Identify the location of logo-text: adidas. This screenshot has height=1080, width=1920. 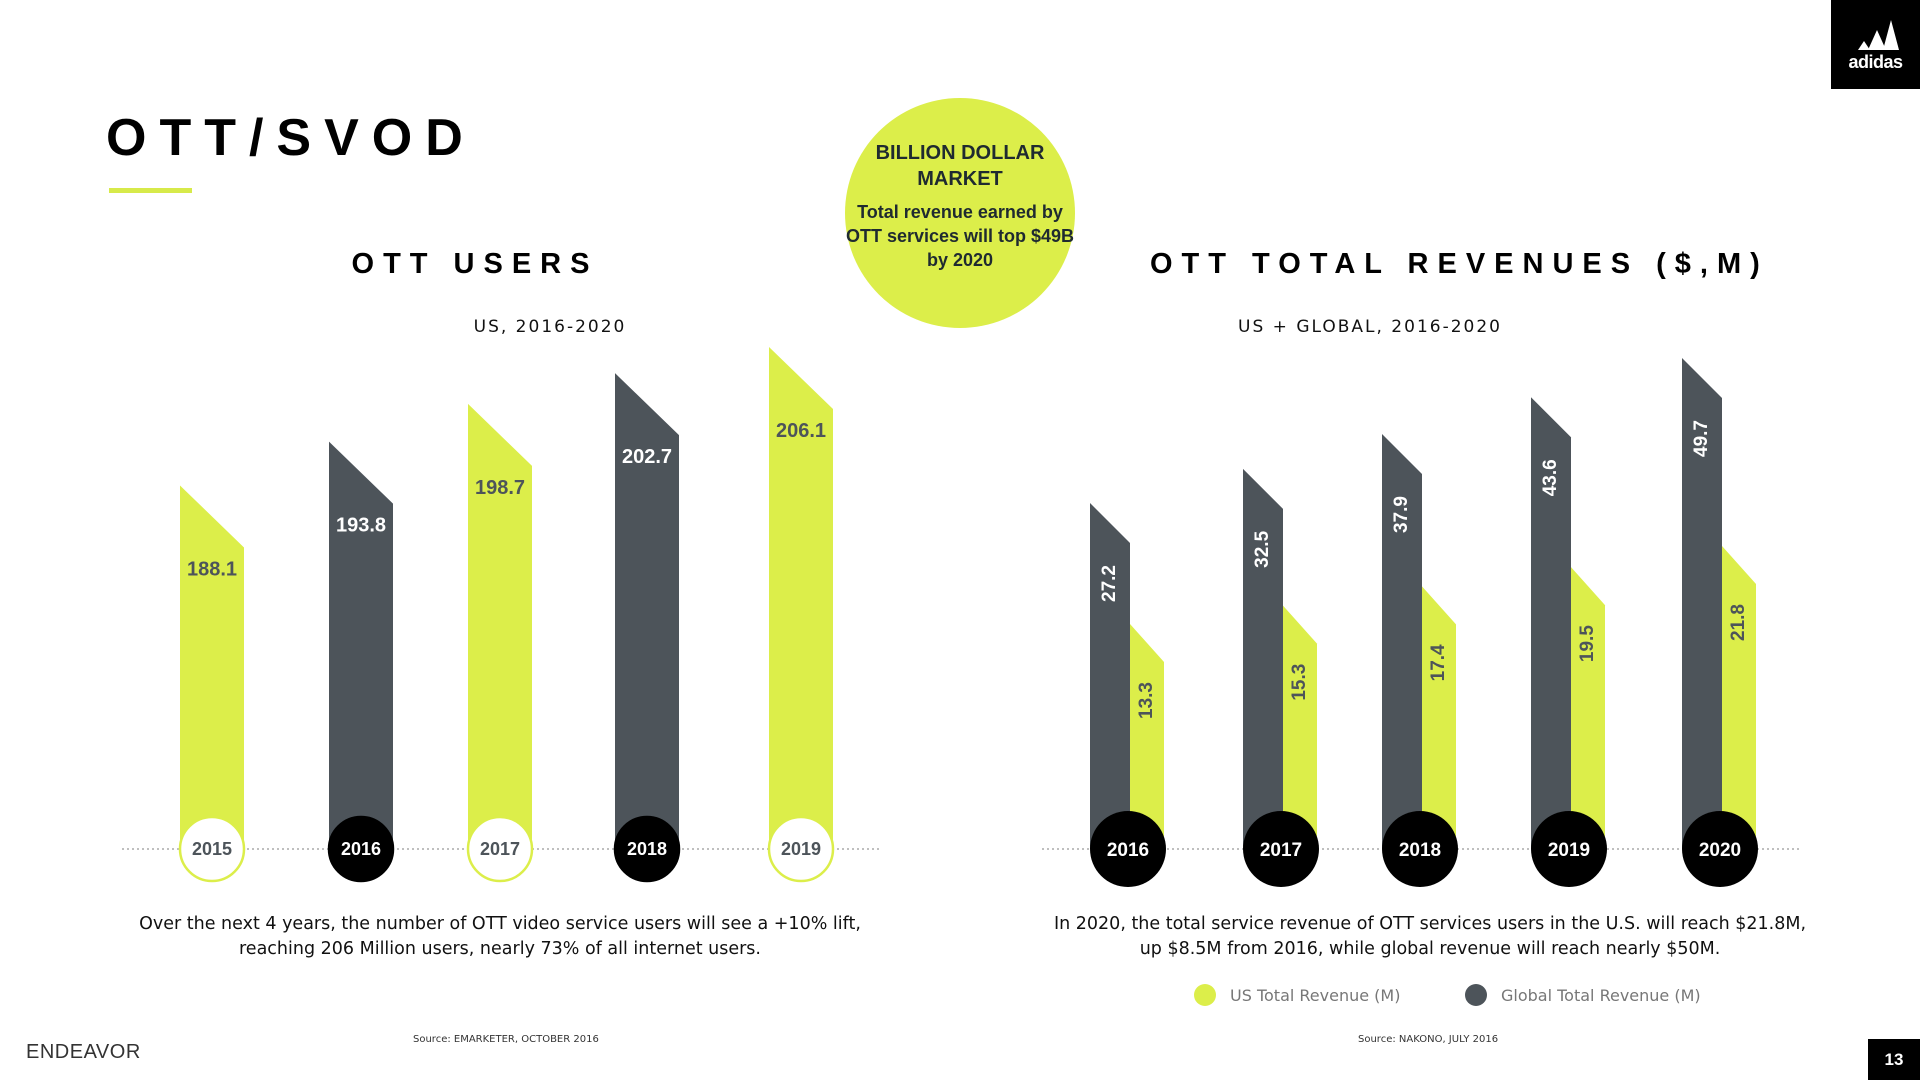
(1875, 62).